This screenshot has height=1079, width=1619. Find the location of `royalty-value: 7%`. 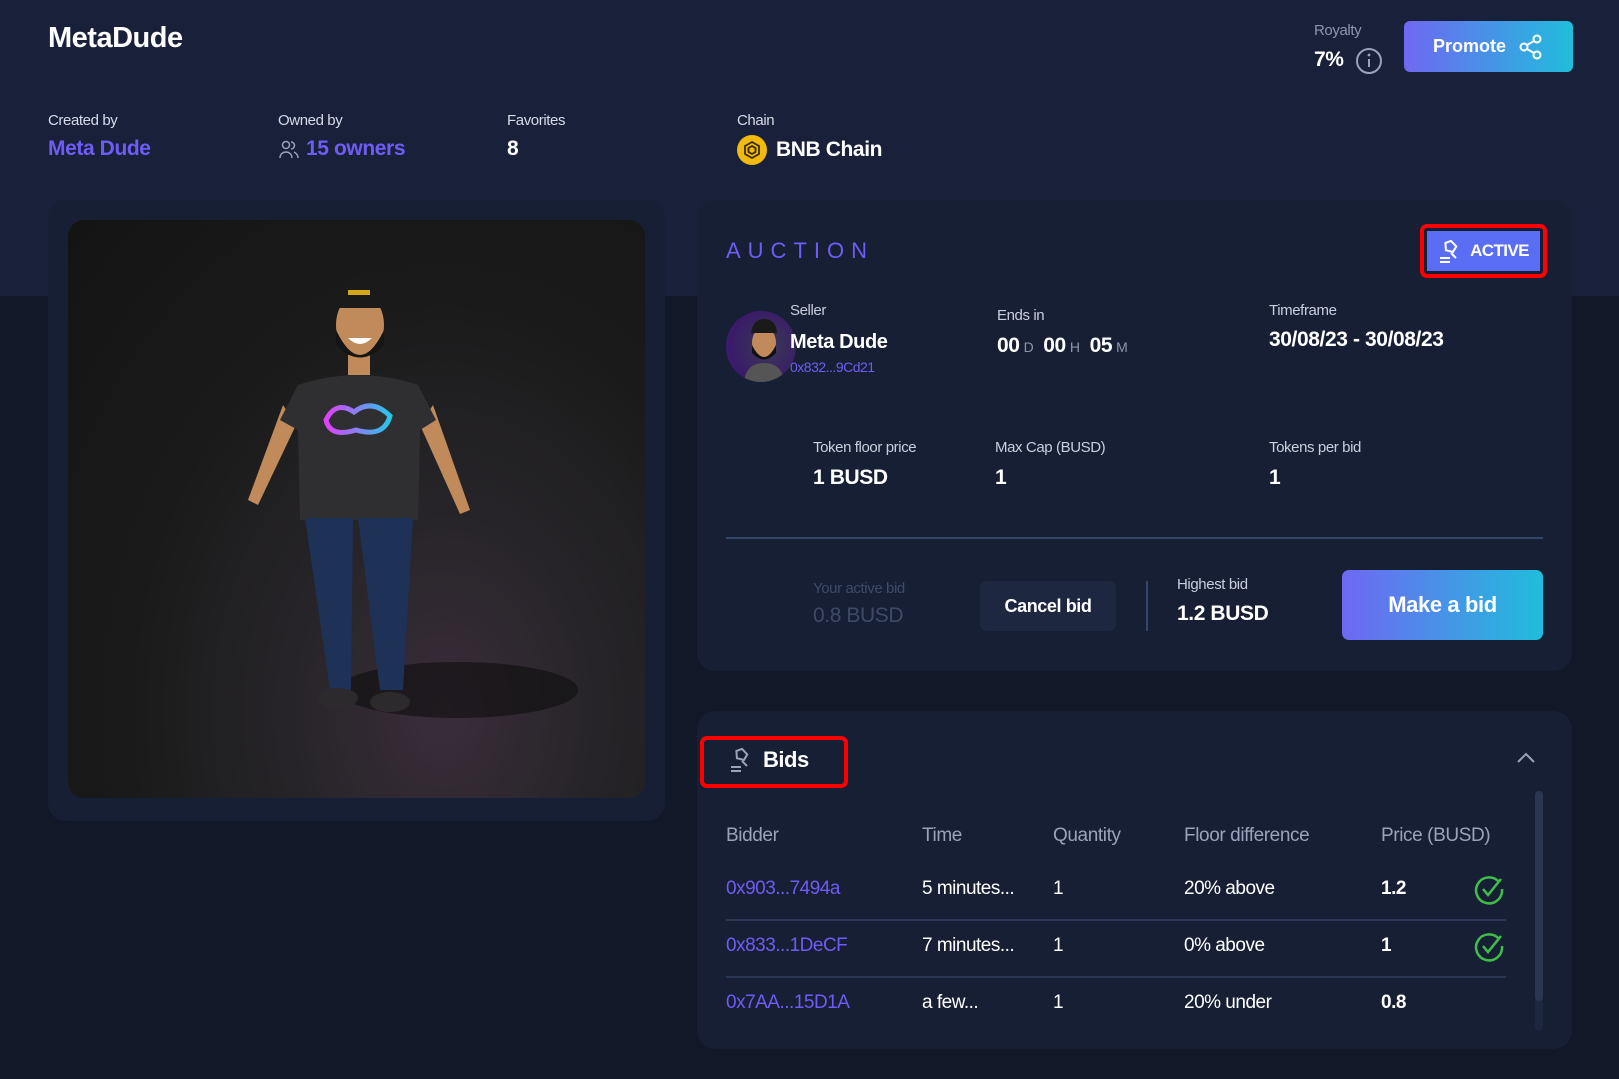

royalty-value: 7% is located at coordinates (1329, 59).